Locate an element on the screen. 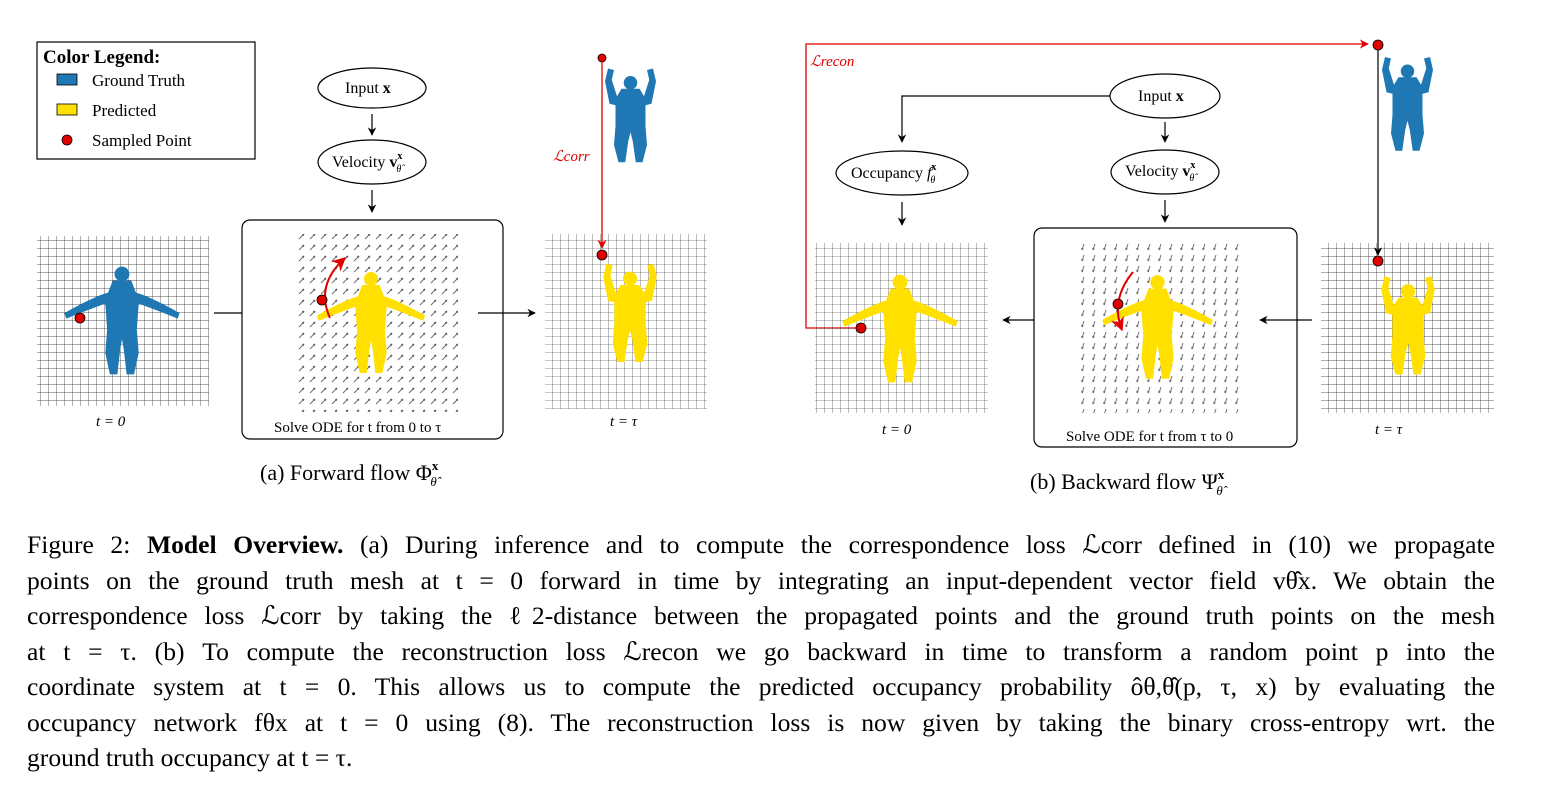  forward-ttau-label: t = τ is located at coordinates (624, 422).